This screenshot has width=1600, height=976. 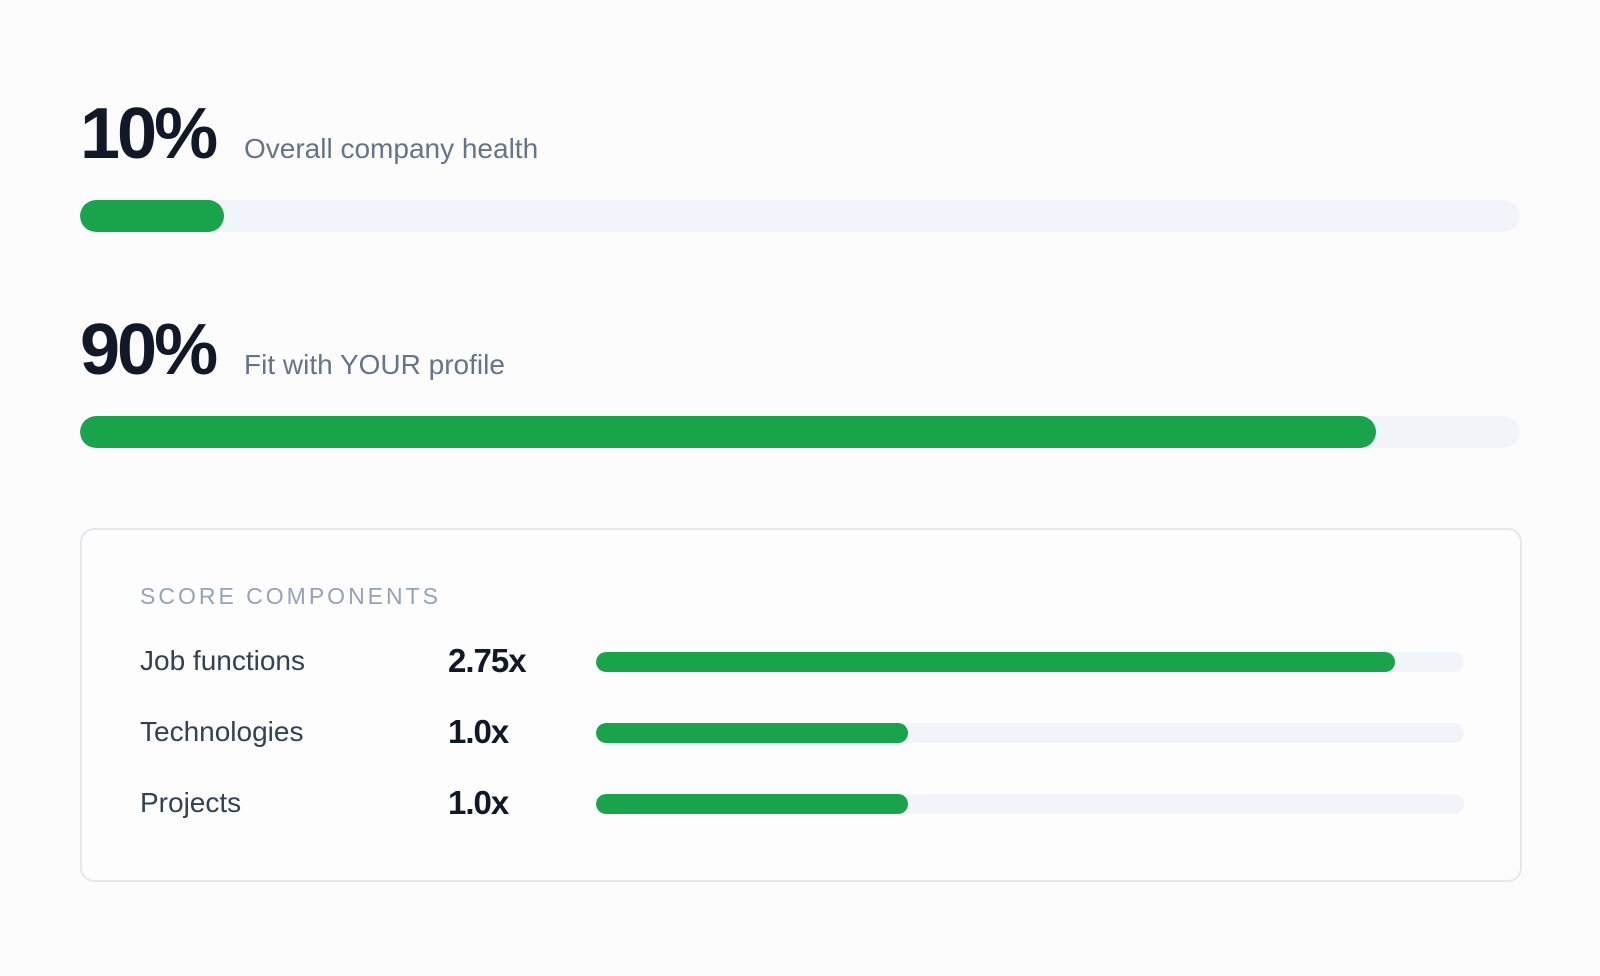 I want to click on metric-header: 10% Overall company health, so click(x=800, y=137).